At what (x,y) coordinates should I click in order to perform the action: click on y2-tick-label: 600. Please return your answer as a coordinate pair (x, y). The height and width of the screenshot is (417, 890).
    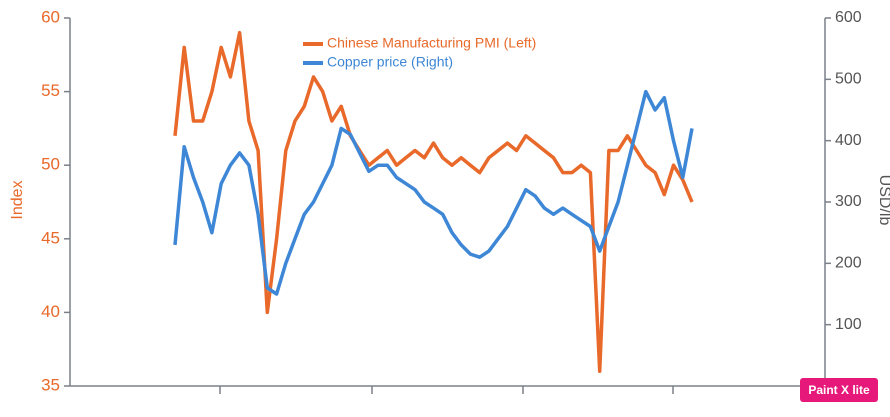
    Looking at the image, I should click on (848, 17).